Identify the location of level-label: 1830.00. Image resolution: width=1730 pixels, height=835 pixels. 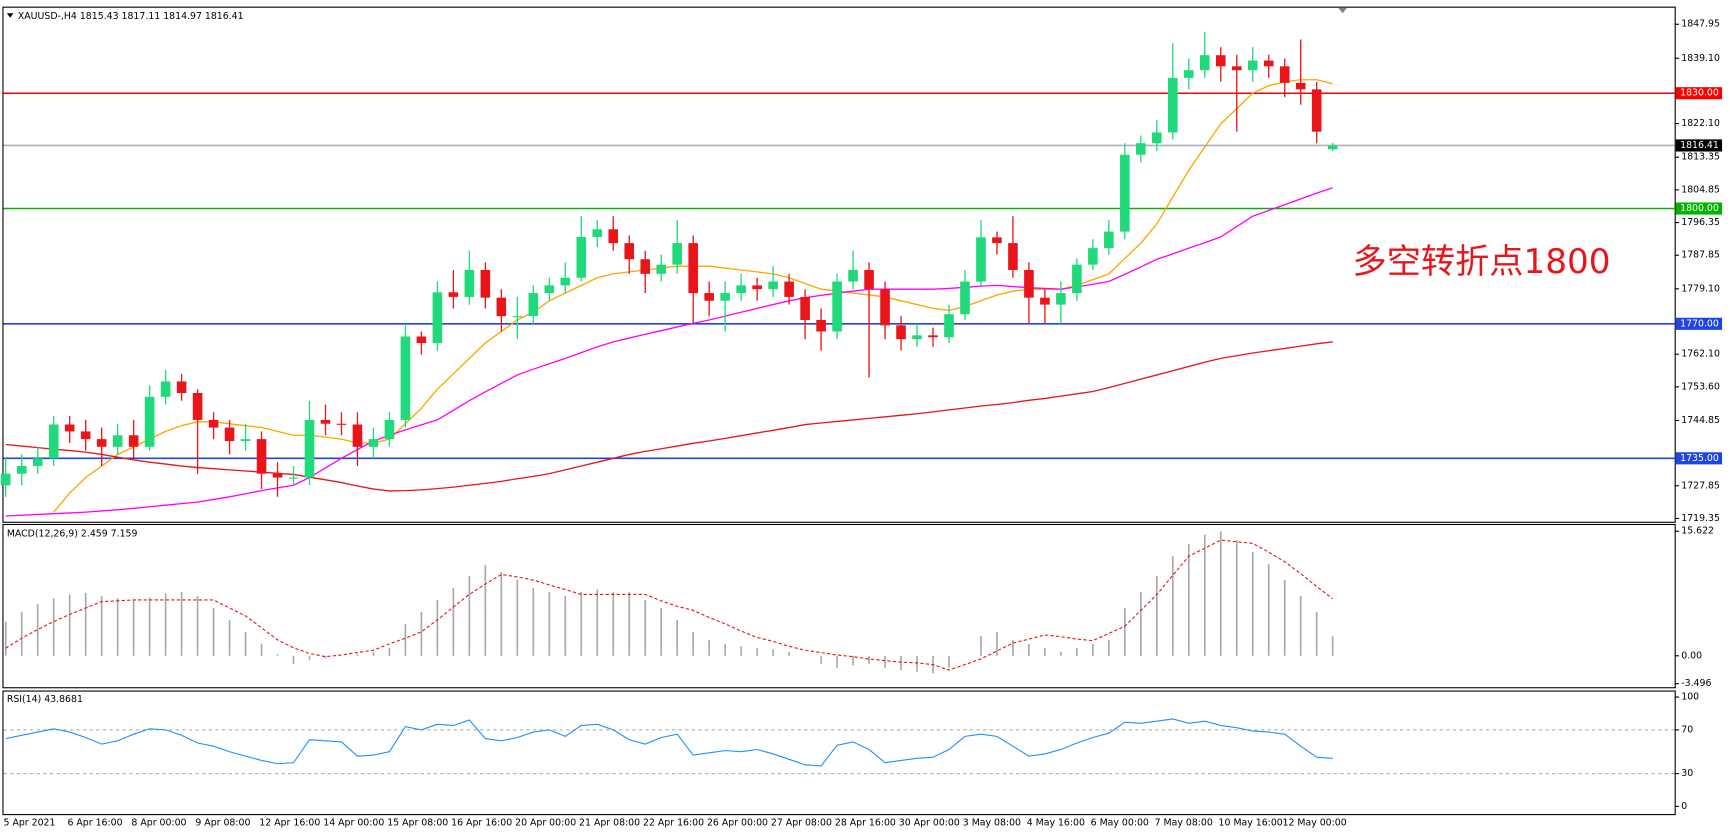
(1699, 93).